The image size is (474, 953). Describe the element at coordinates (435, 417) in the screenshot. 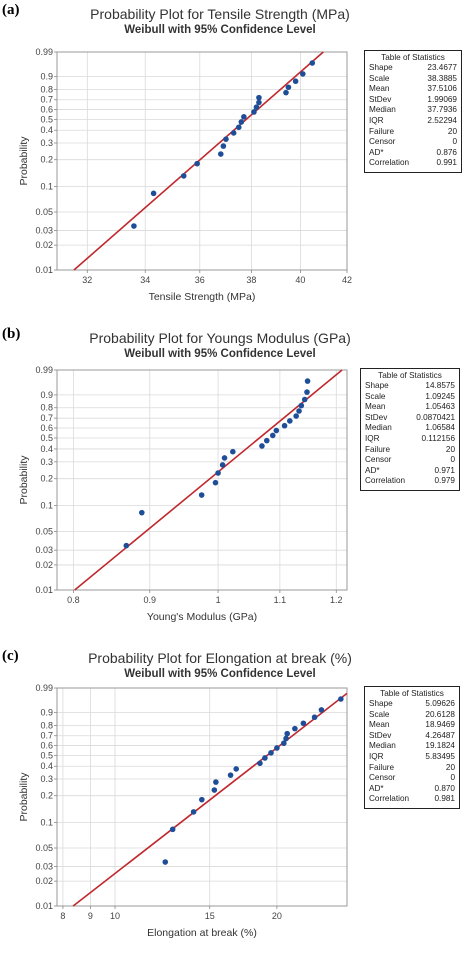

I see `stats-value: 0.0870421` at that location.